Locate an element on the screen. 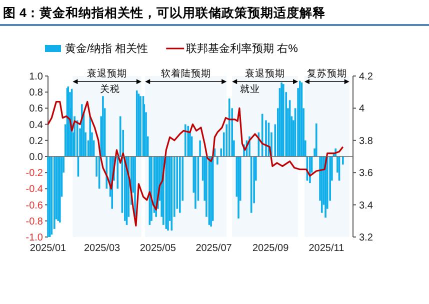 This screenshot has width=429, height=304. legend-item: 联邦基金利率预期 右% is located at coordinates (232, 49).